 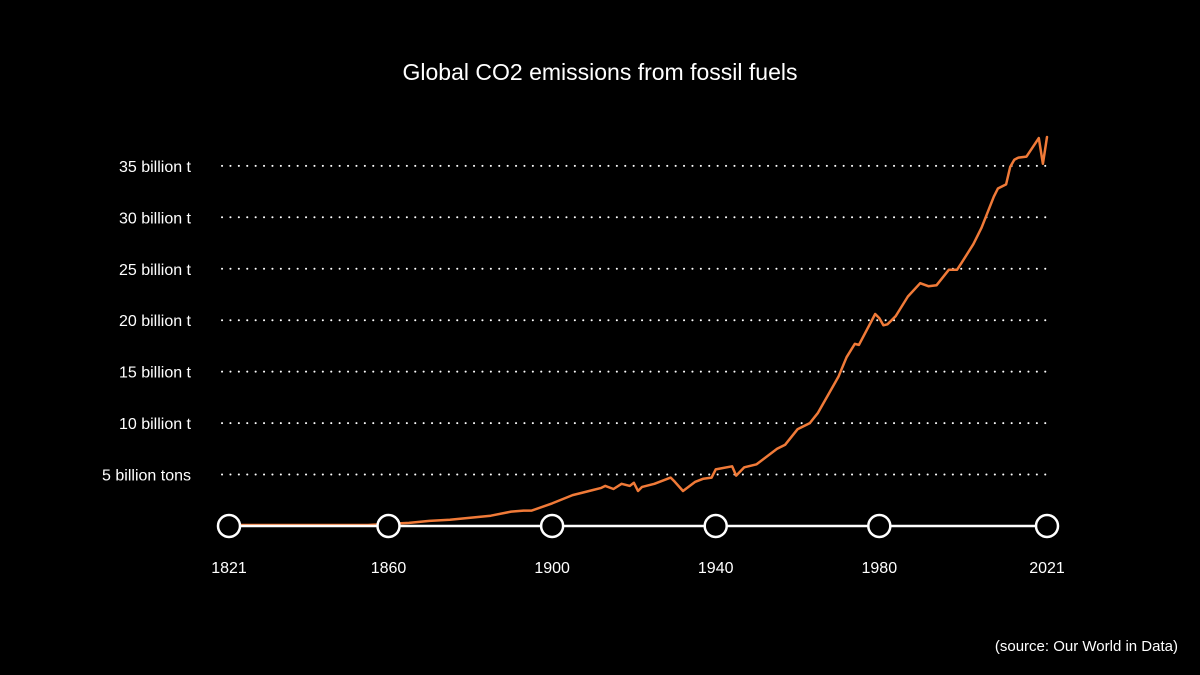 I want to click on y-tick-label: 35 billion t, so click(x=155, y=167).